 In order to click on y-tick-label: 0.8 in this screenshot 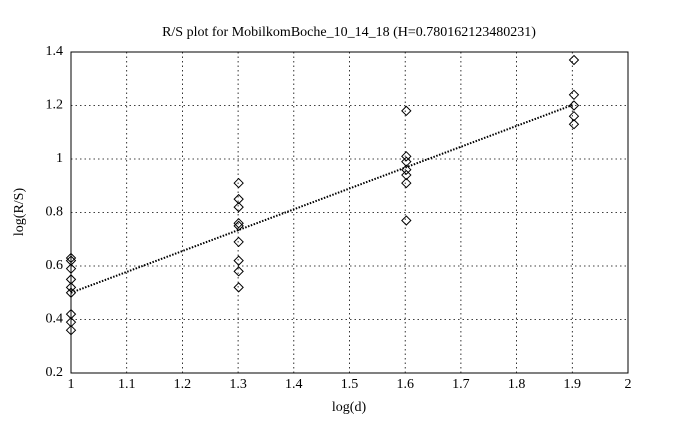, I will do `click(55, 212)`.